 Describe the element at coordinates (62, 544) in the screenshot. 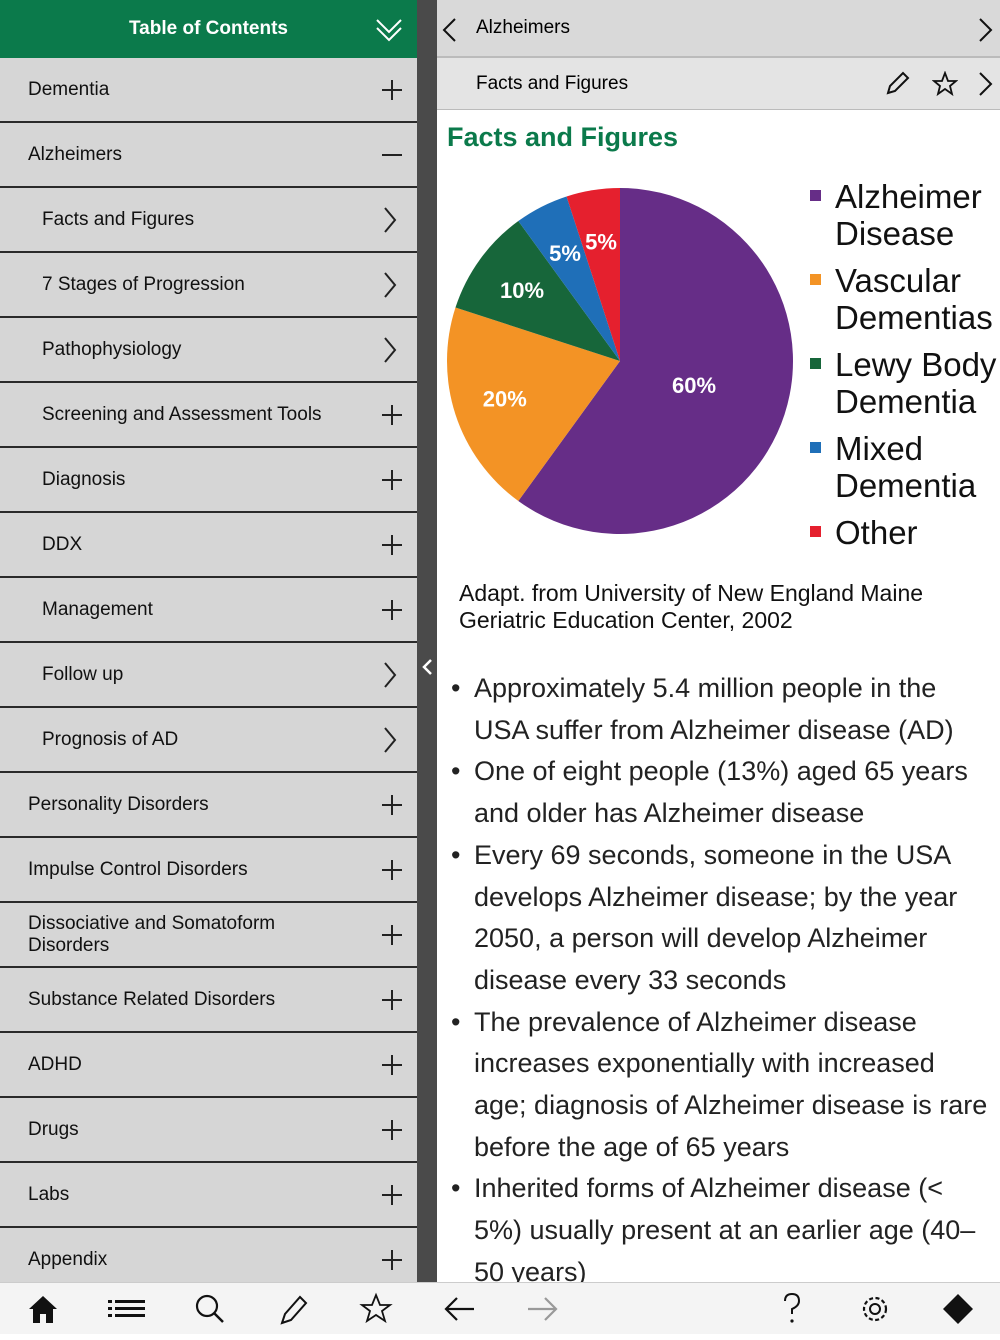

I see `toc-item-label: DDX` at that location.